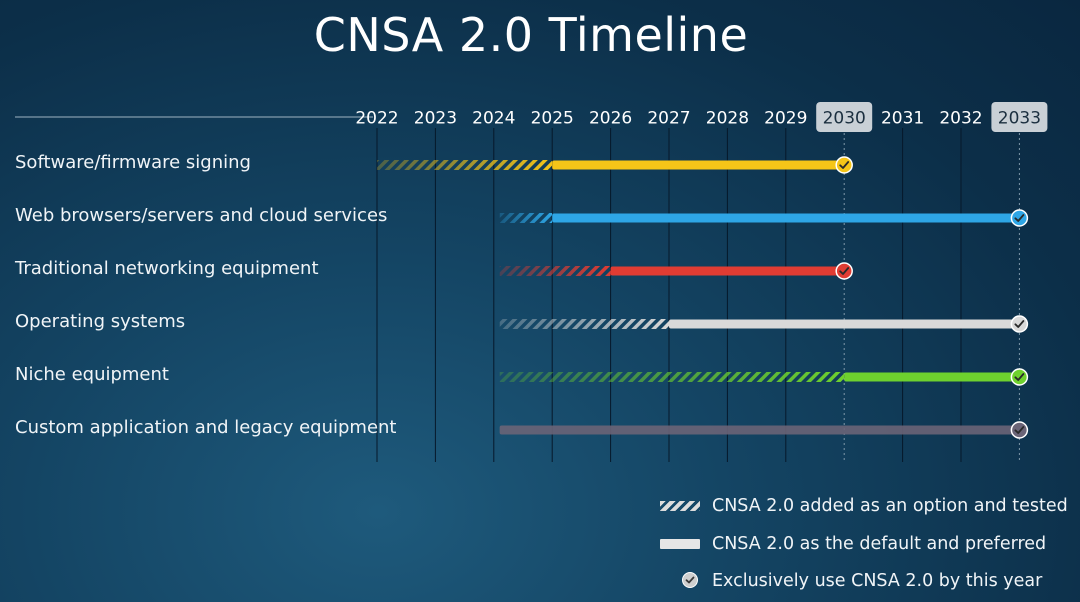  Describe the element at coordinates (902, 119) in the screenshot. I see `year-label: 2031` at that location.